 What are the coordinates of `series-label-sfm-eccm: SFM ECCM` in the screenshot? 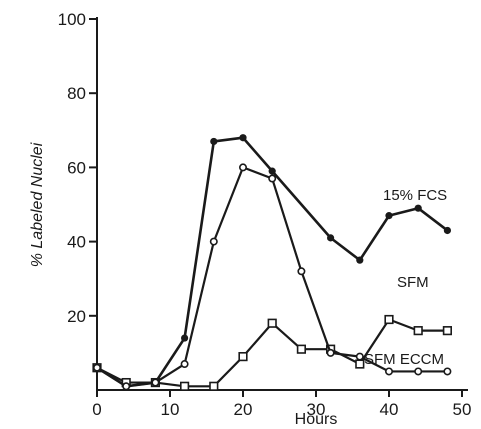 It's located at (404, 359).